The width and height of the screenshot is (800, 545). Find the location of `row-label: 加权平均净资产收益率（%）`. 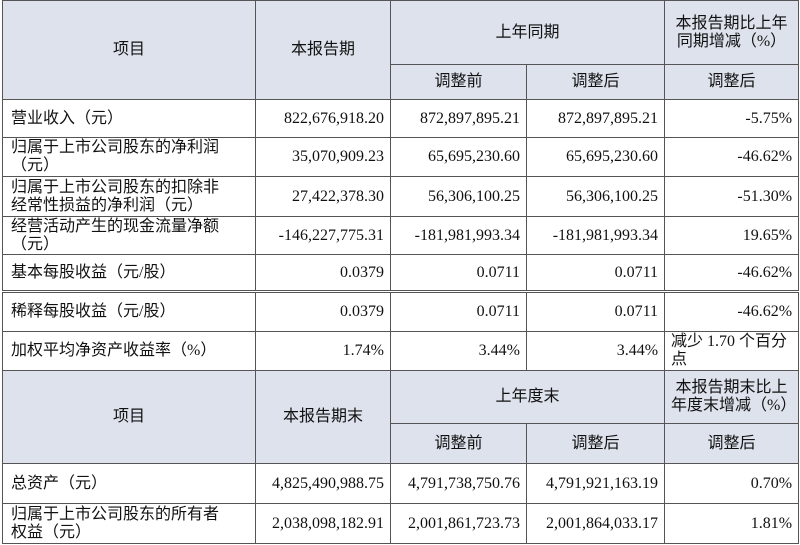

row-label: 加权平均净资产收益率（%） is located at coordinates (129, 351).